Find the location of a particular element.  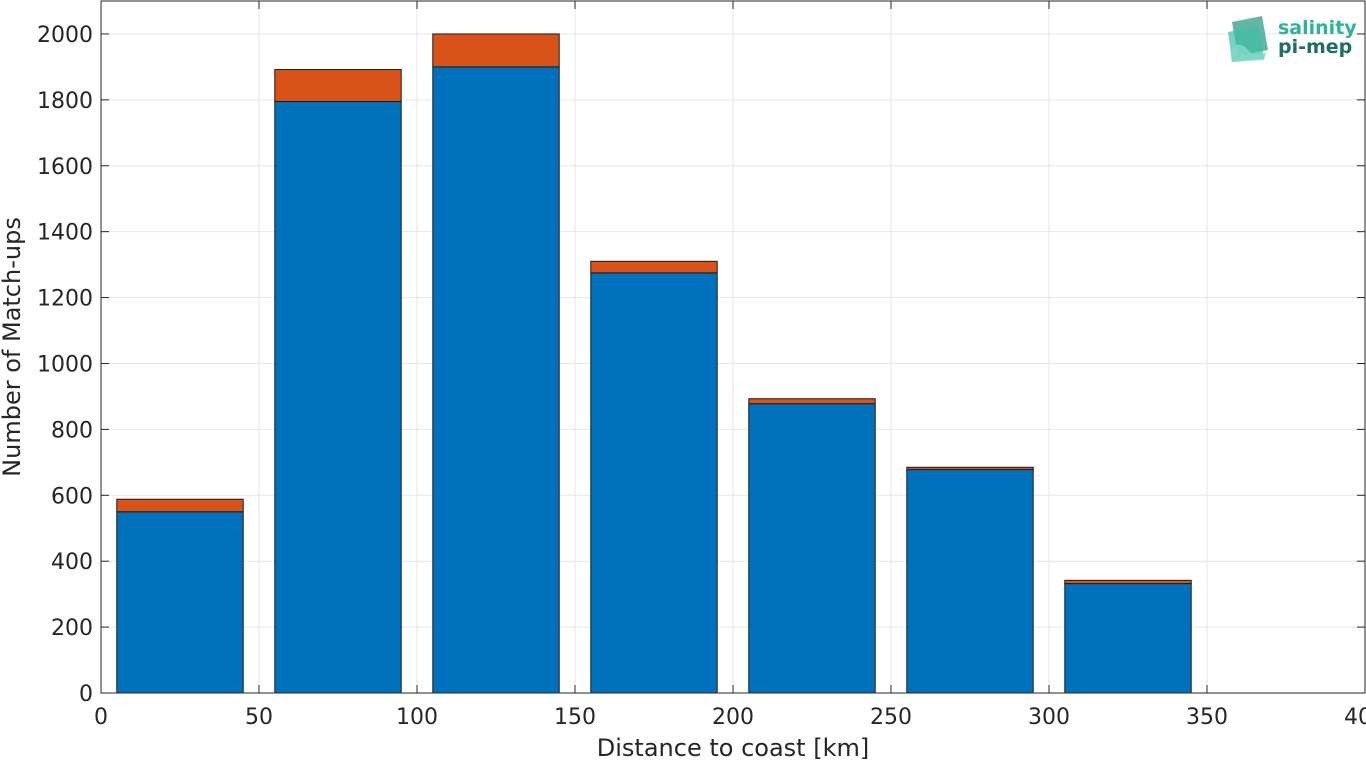

y-tick-label: 1600 is located at coordinates (65, 167).